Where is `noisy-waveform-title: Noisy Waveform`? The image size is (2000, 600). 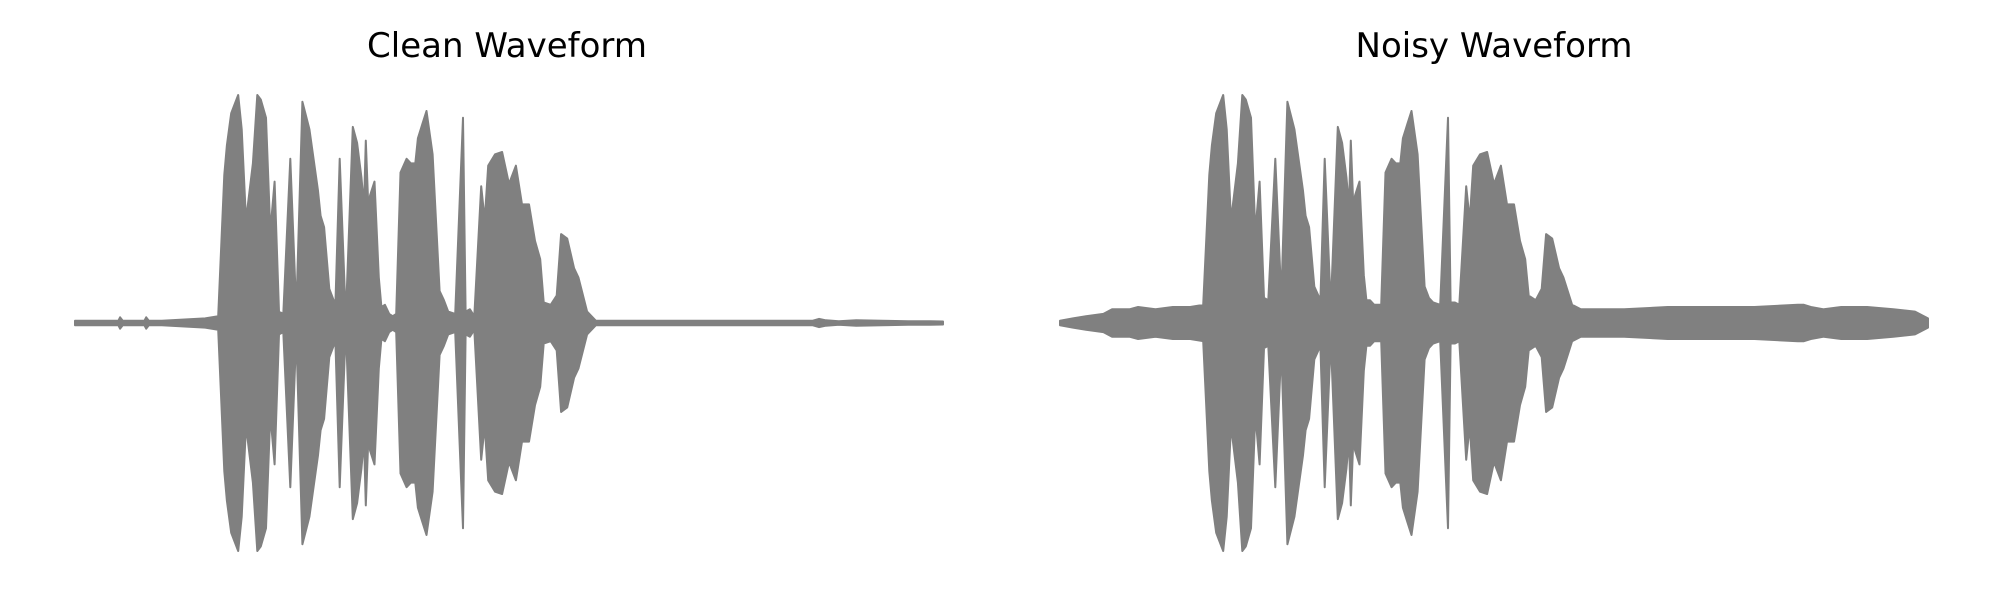 noisy-waveform-title: Noisy Waveform is located at coordinates (1494, 46).